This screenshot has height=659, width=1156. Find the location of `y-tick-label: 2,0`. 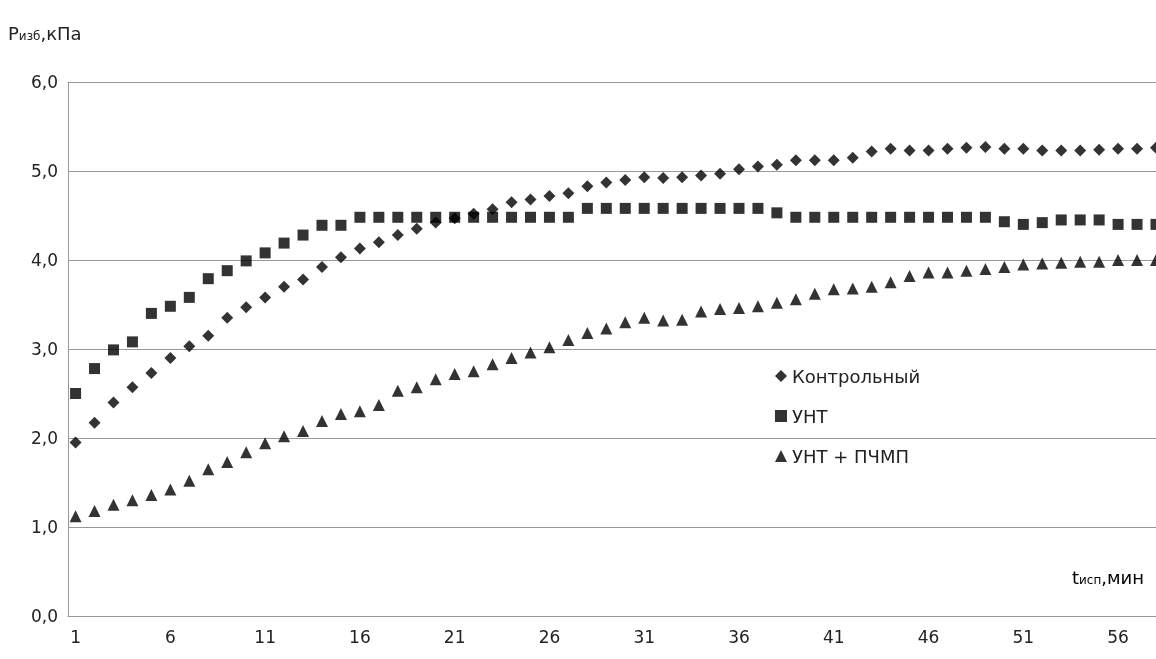

y-tick-label: 2,0 is located at coordinates (44, 438).